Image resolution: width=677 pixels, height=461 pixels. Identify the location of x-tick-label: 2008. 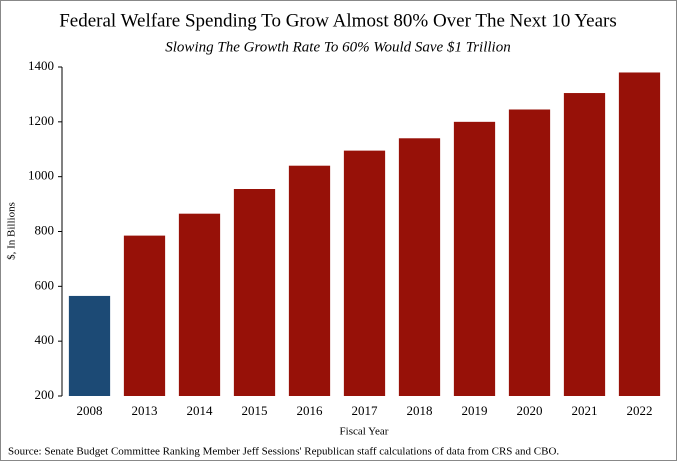
(90, 410).